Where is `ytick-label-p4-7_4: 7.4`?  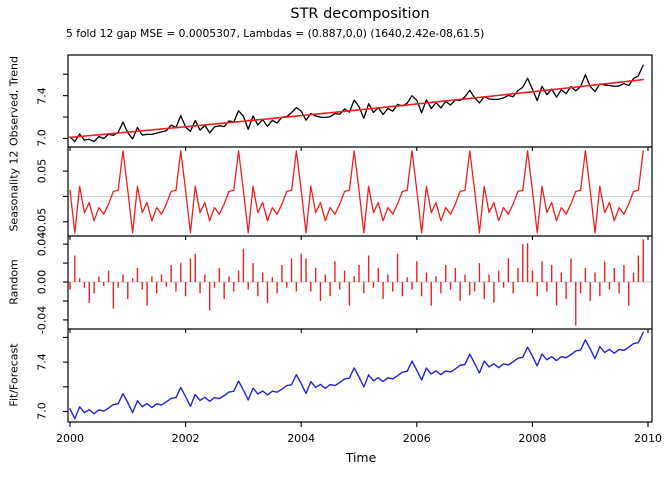
ytick-label-p4-7_4: 7.4 is located at coordinates (42, 362).